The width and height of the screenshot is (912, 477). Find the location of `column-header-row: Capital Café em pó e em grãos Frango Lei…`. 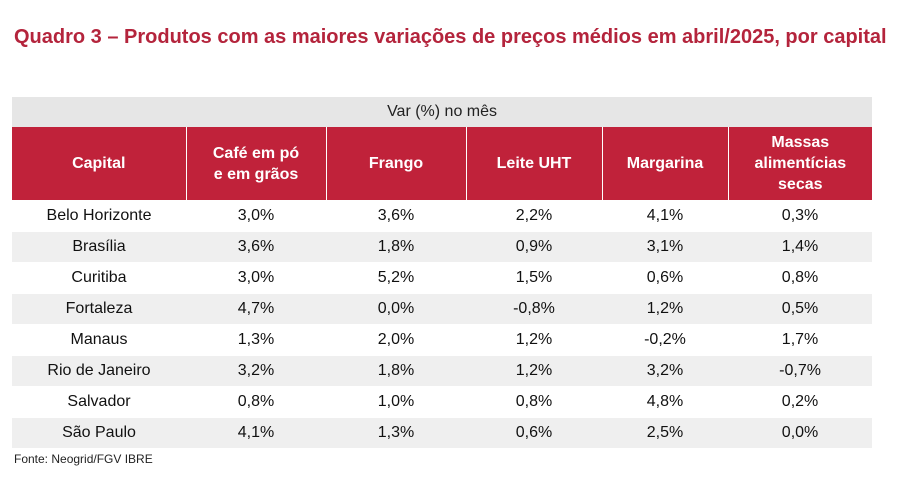

column-header-row: Capital Café em pó e em grãos Frango Lei… is located at coordinates (442, 164).